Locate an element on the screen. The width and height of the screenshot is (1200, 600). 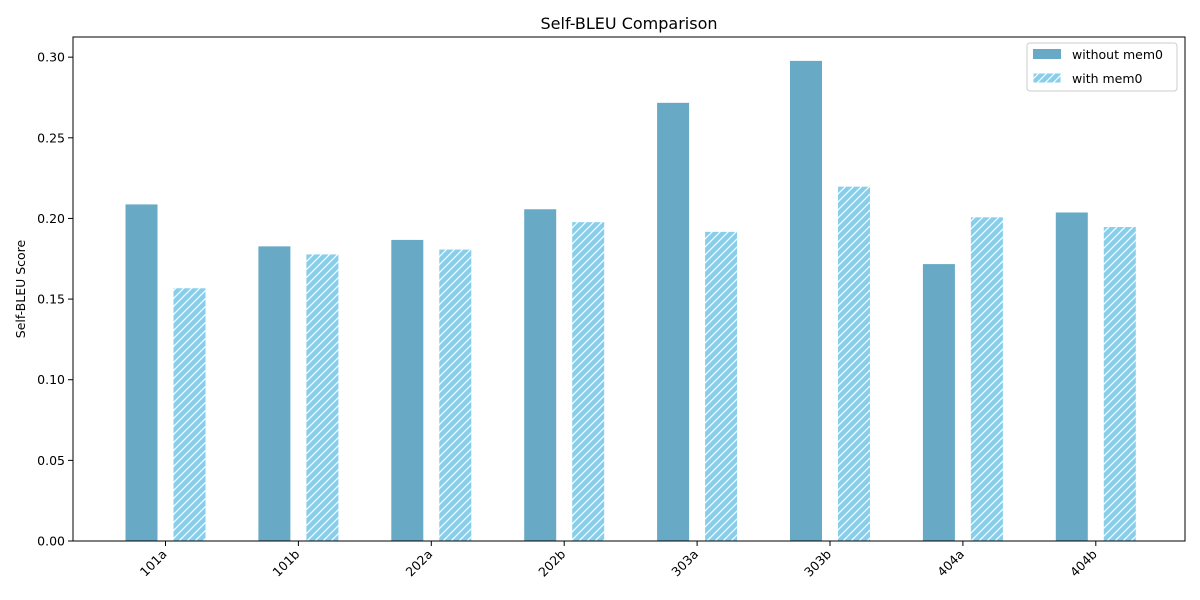
y-tick-label: 0.00 is located at coordinates (51, 541).